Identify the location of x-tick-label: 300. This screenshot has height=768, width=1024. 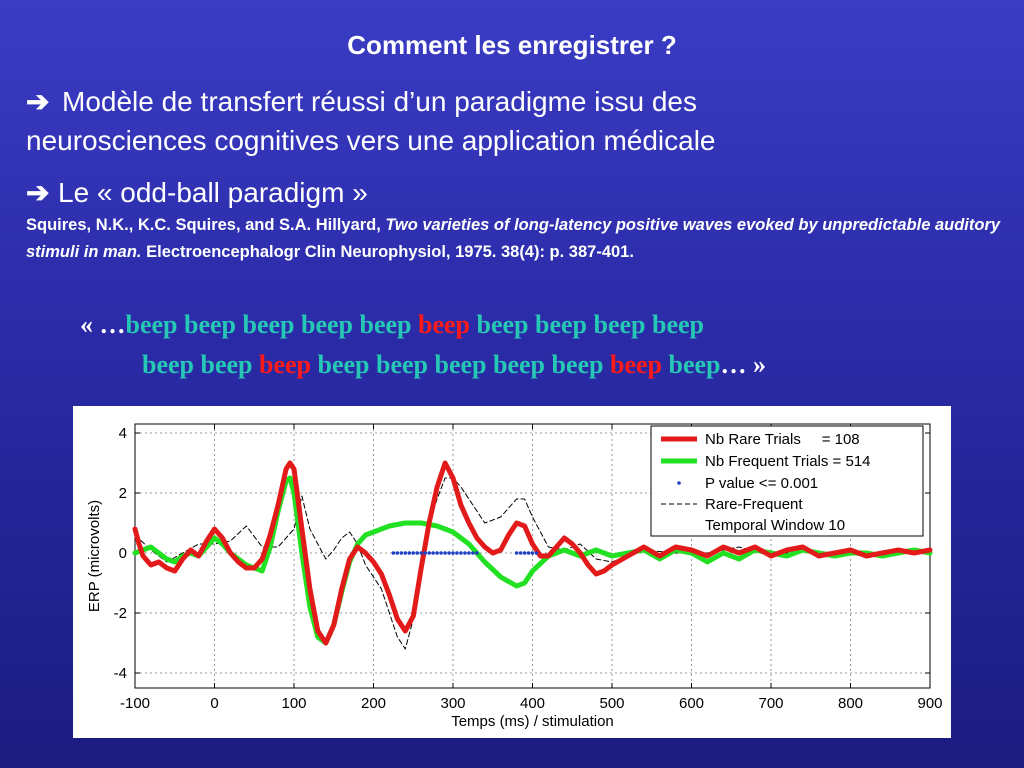
(452, 703).